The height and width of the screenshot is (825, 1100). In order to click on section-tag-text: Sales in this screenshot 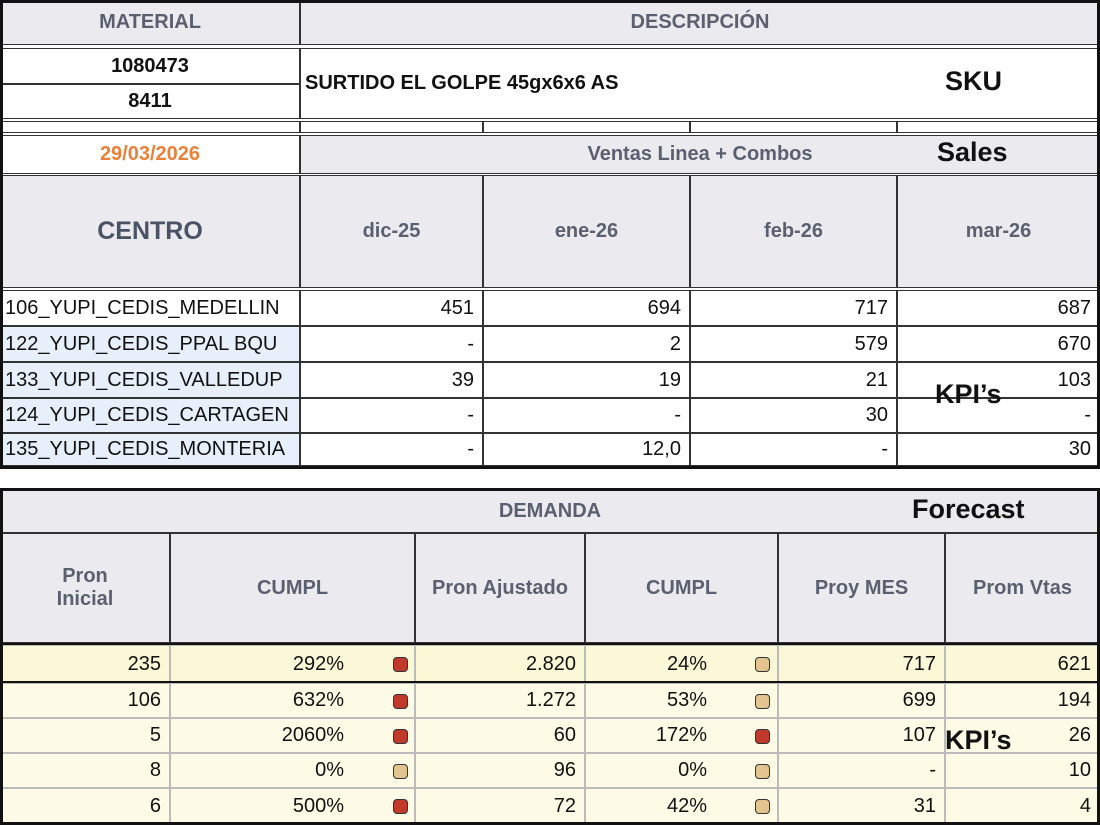, I will do `click(972, 152)`.